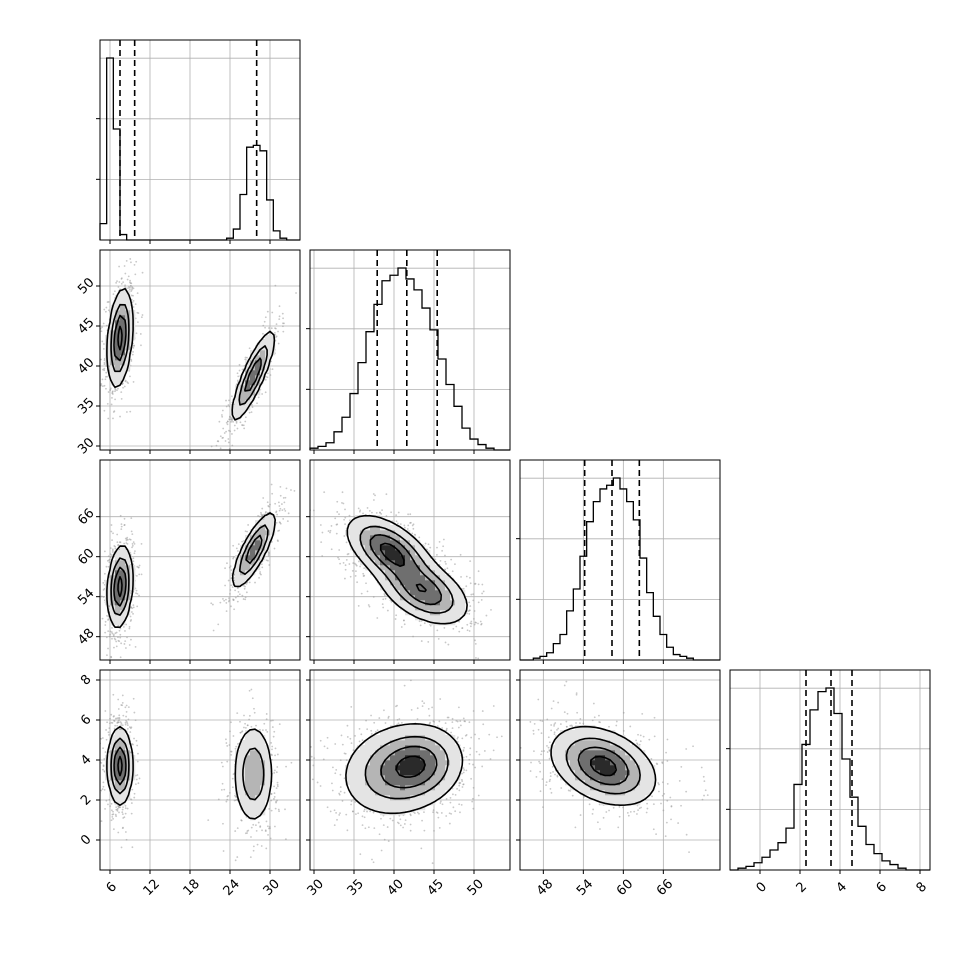 Image resolution: width=970 pixels, height=970 pixels. I want to click on y-tick-label: 50, so click(86, 286).